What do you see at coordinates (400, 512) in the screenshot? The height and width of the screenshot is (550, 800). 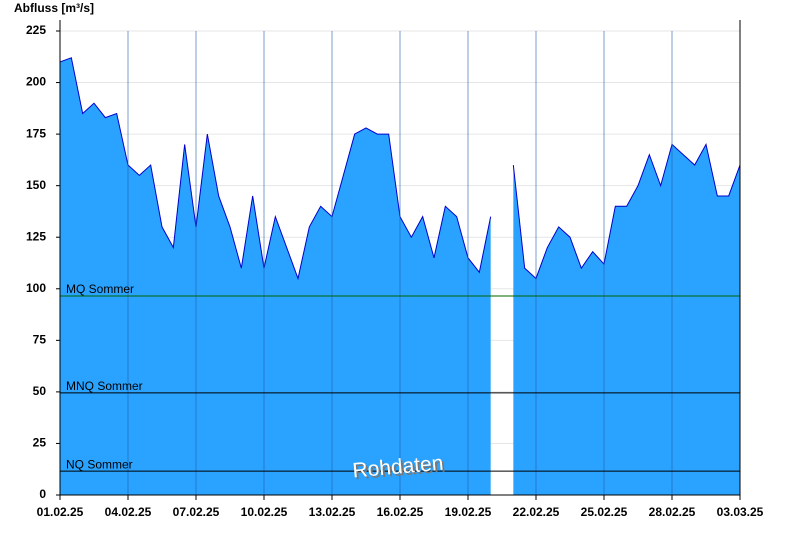 I see `x-tick-label: 16.02.25` at bounding box center [400, 512].